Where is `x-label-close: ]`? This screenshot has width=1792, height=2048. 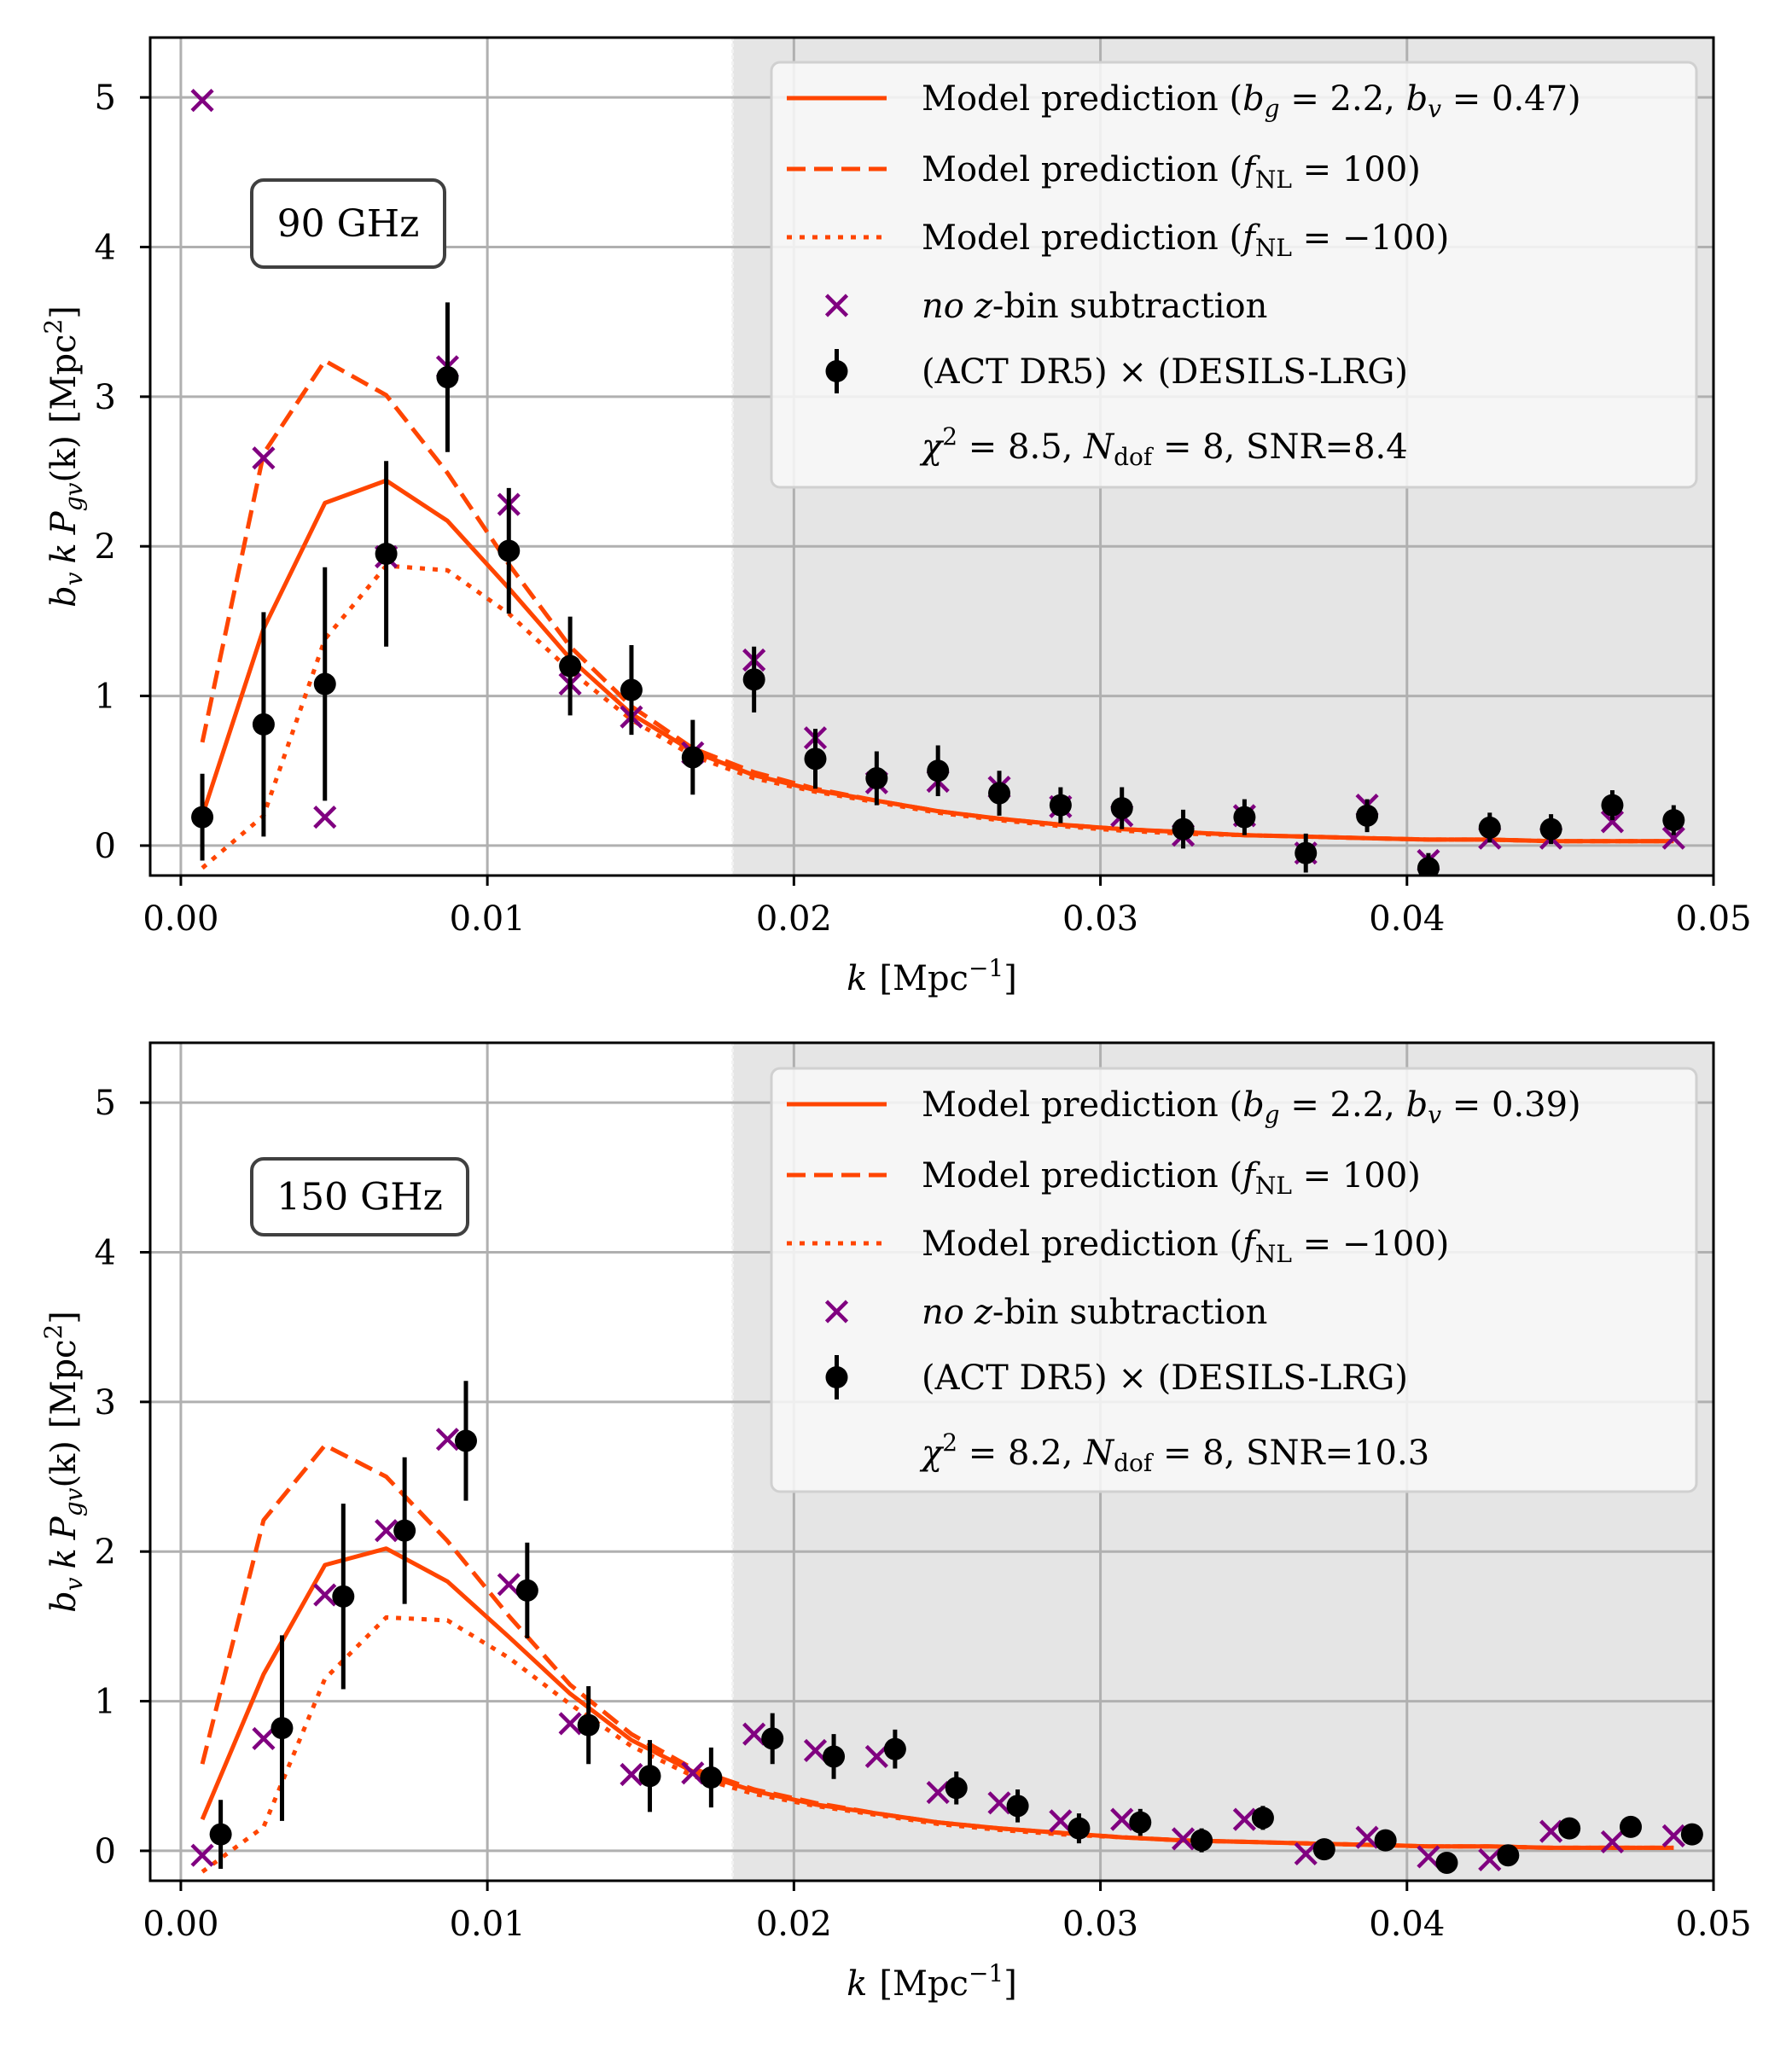
x-label-close: ] is located at coordinates (1011, 979).